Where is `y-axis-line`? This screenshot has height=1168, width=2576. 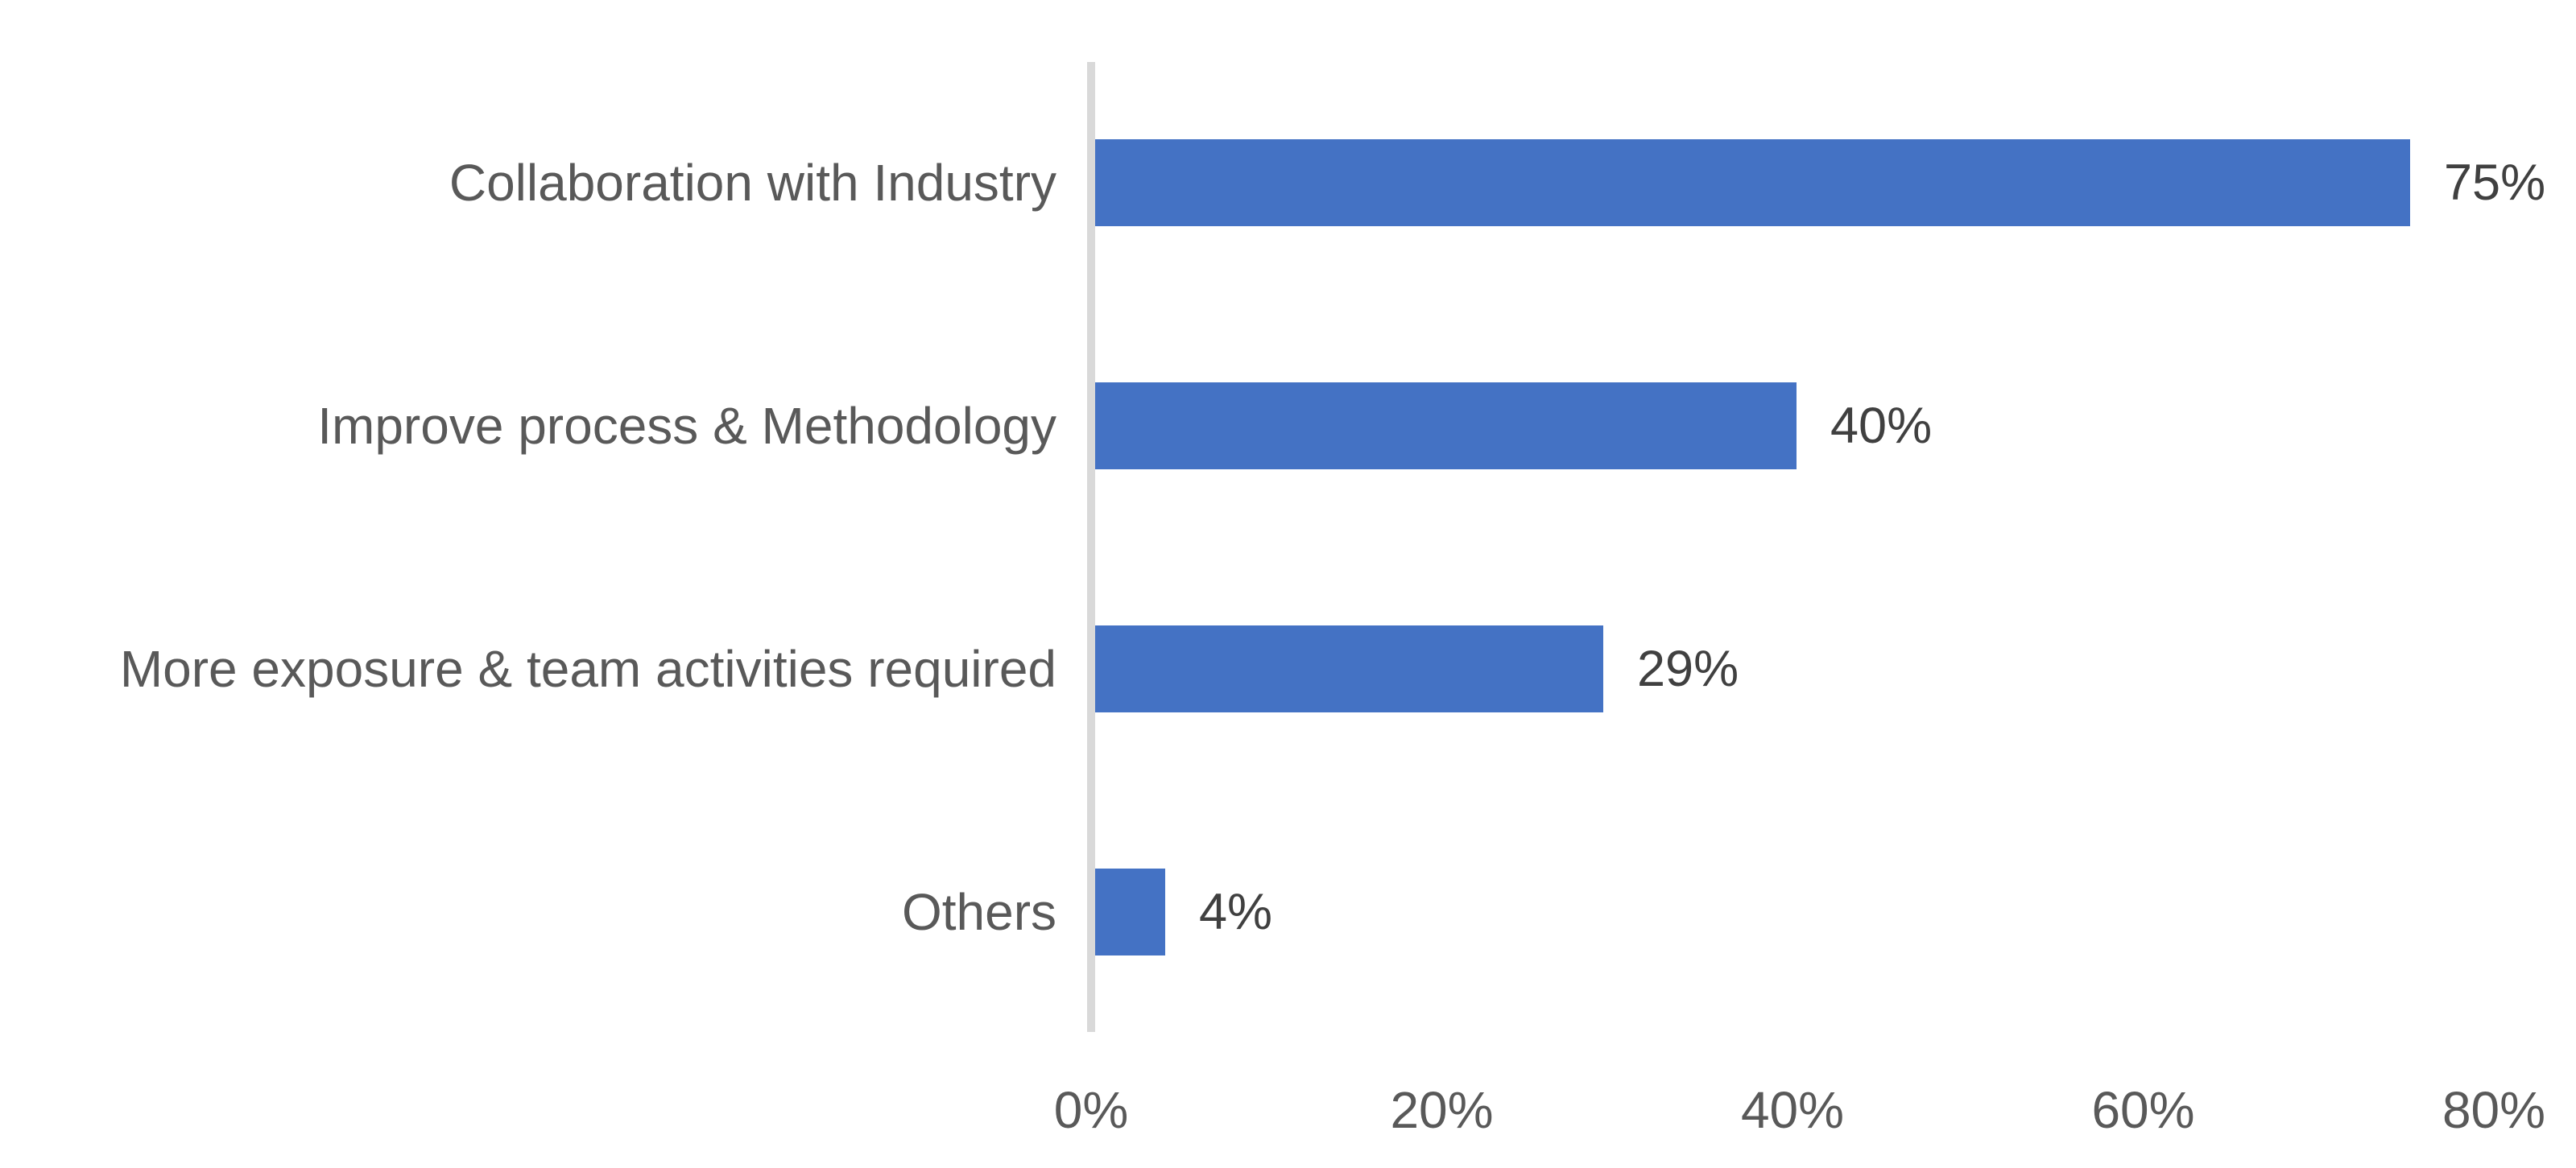
y-axis-line is located at coordinates (1091, 547).